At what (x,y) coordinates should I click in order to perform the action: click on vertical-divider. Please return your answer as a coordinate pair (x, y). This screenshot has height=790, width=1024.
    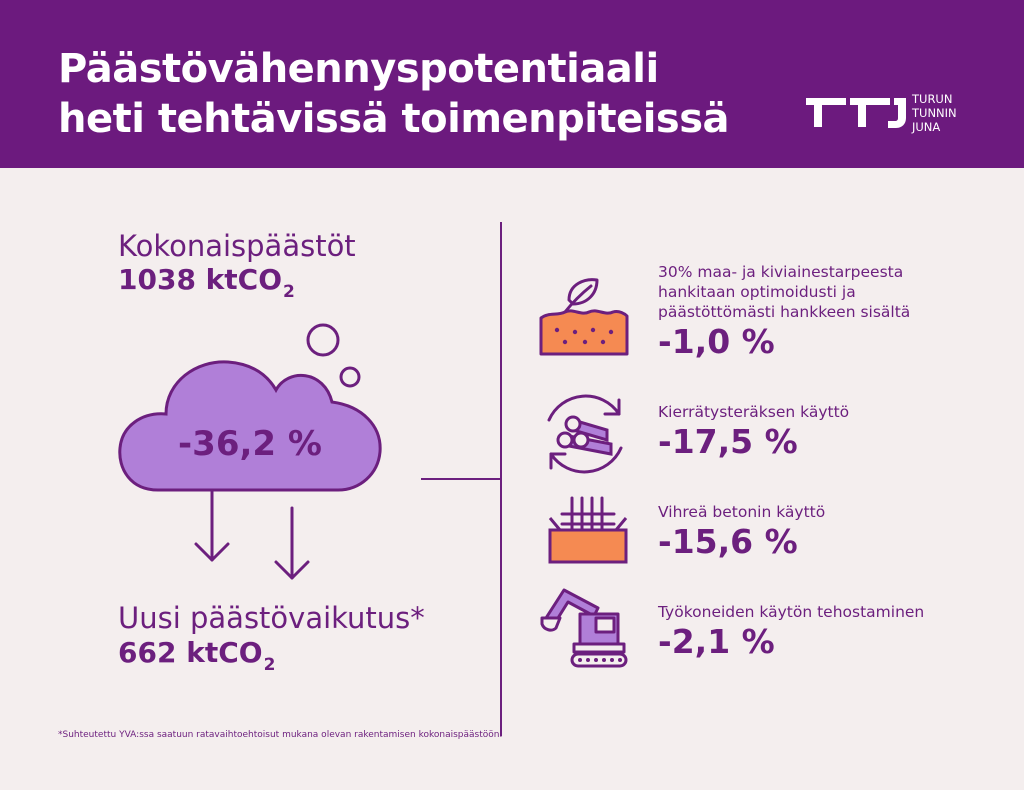
    Looking at the image, I should click on (501, 479).